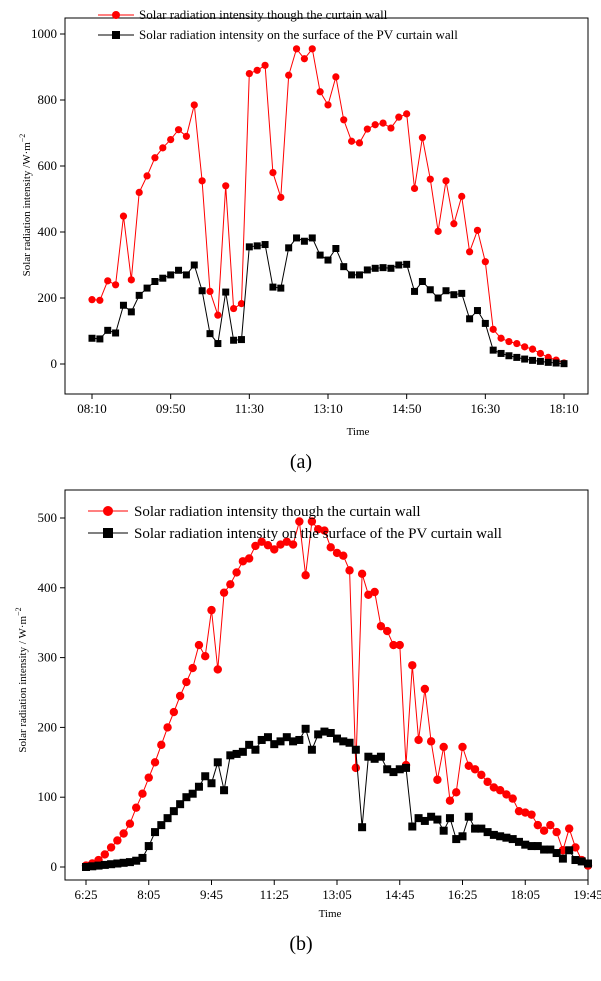 Image resolution: width=601 pixels, height=981 pixels. What do you see at coordinates (48, 231) in the screenshot?
I see `y-tick-label: 400` at bounding box center [48, 231].